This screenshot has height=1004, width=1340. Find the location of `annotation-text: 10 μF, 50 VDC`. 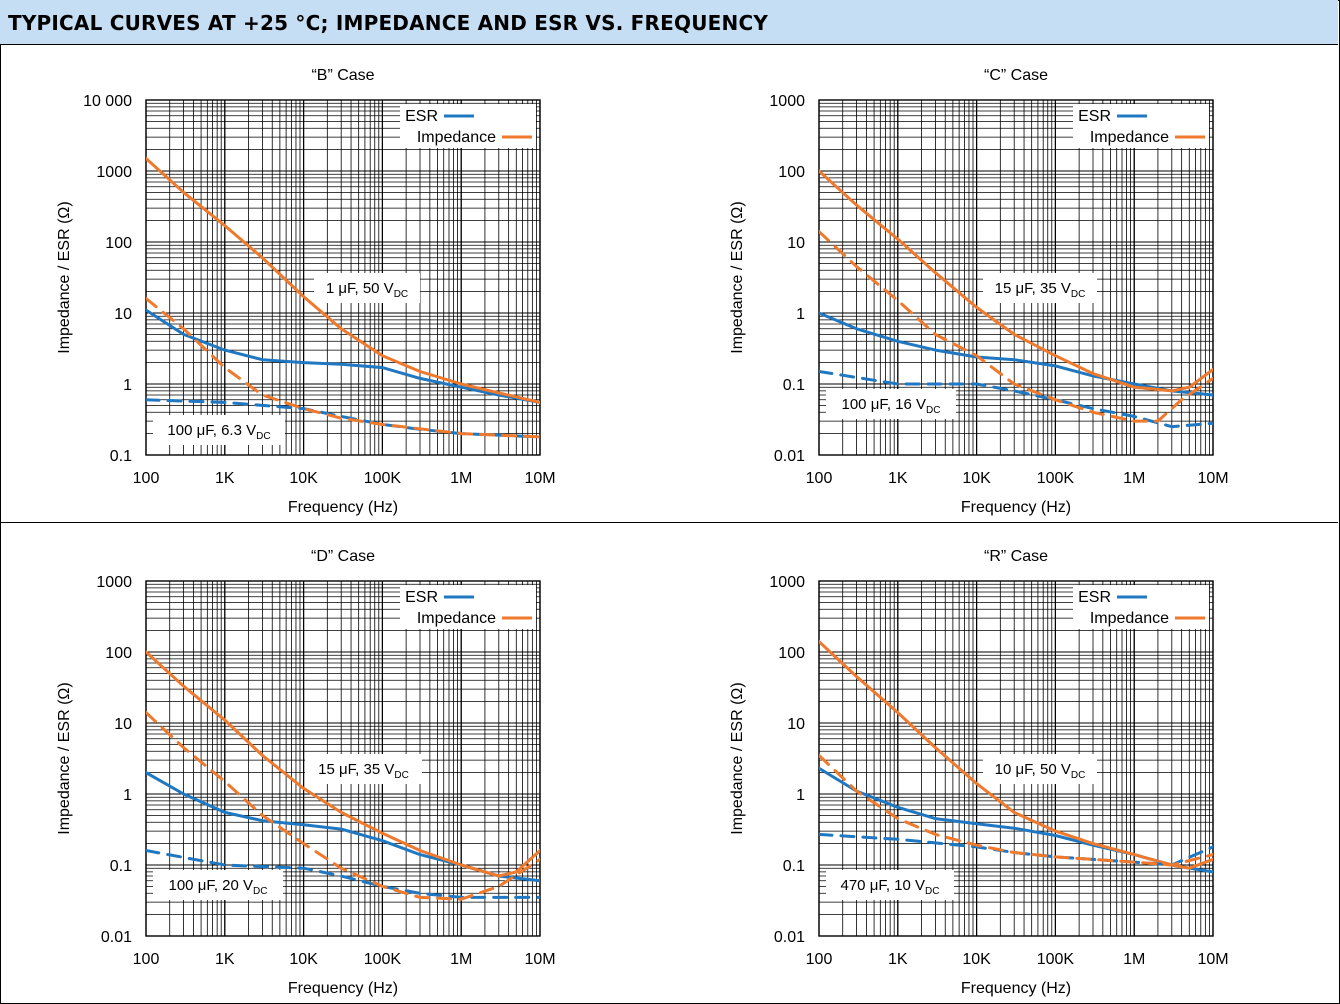

annotation-text: 10 μF, 50 VDC is located at coordinates (1040, 771).